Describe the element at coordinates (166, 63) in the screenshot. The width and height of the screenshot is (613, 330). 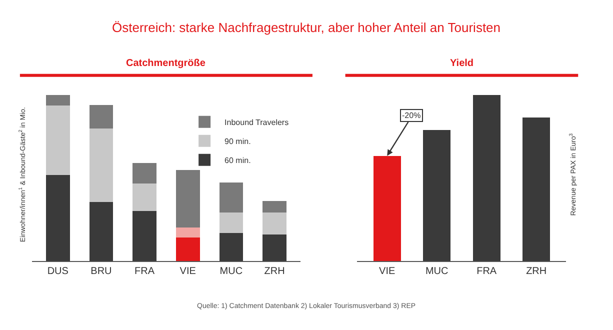
I see `chart-title: Catchmentgröße` at that location.